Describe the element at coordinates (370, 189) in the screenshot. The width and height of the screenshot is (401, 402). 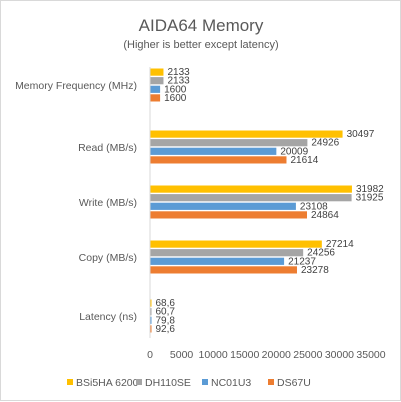
I see `data-label: 31982` at that location.